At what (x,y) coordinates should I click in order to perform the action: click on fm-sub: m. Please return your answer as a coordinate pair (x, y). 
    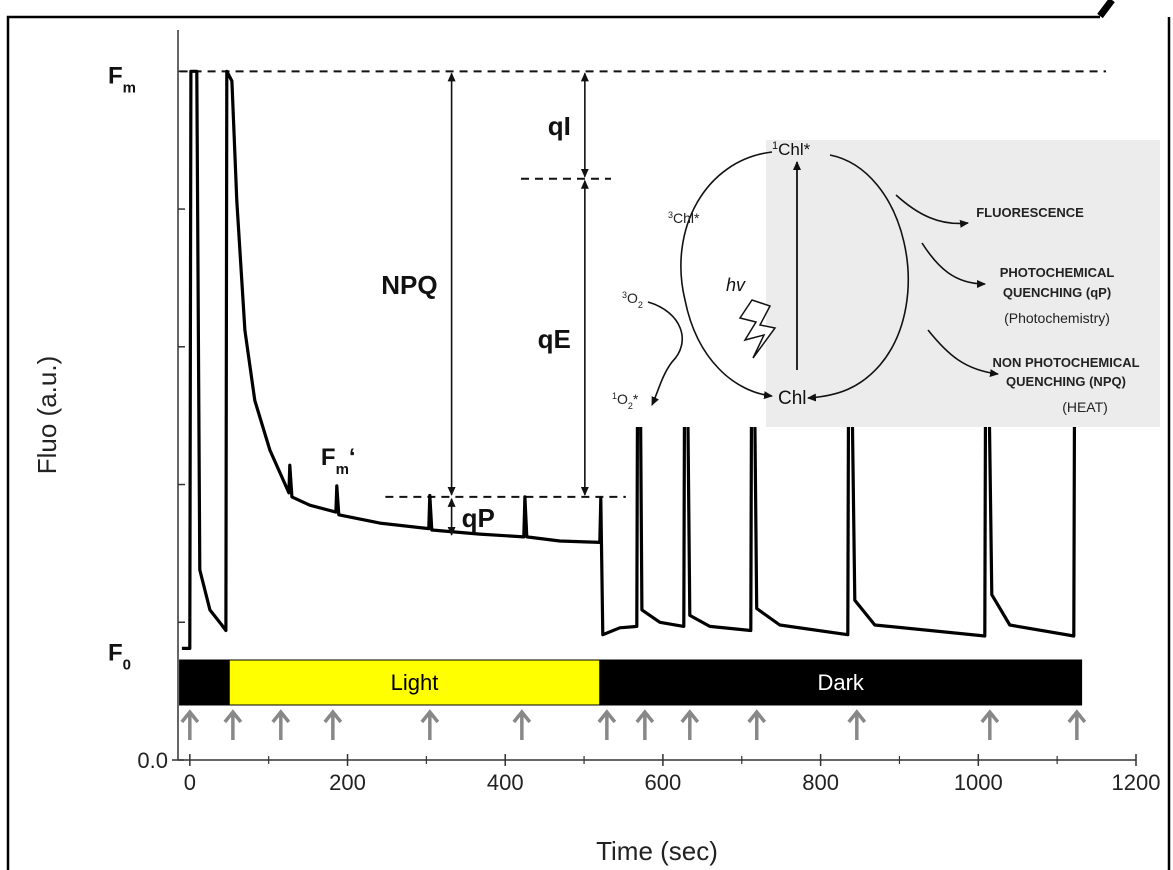
    Looking at the image, I should click on (342, 469).